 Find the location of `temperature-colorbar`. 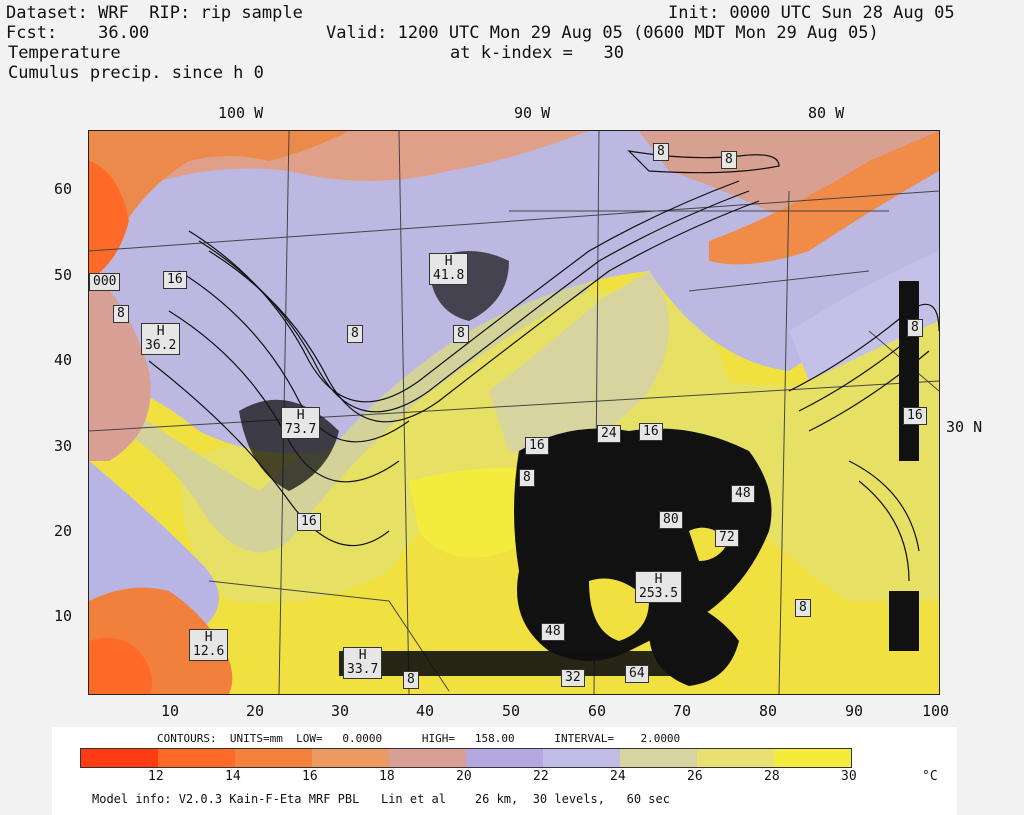

temperature-colorbar is located at coordinates (466, 758).